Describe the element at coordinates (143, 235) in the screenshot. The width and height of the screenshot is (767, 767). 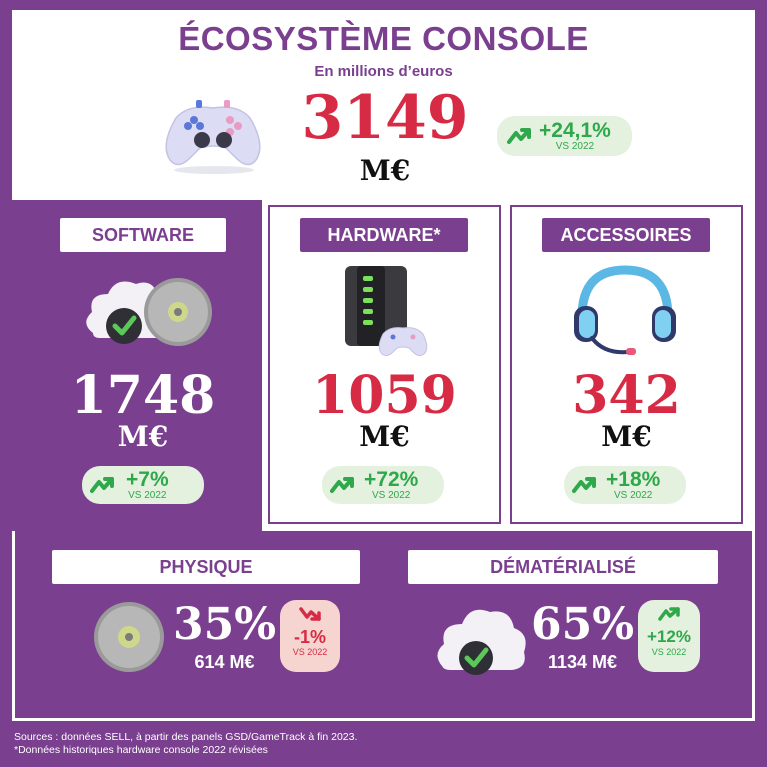
I see `software-label: SOFTWARE` at that location.